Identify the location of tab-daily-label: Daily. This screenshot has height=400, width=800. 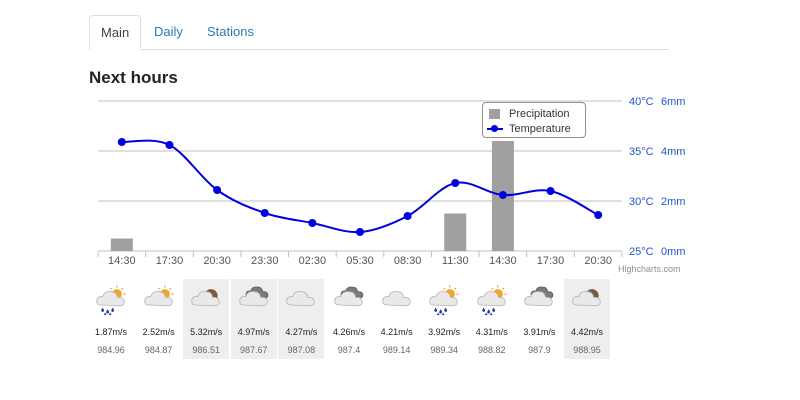
(168, 31).